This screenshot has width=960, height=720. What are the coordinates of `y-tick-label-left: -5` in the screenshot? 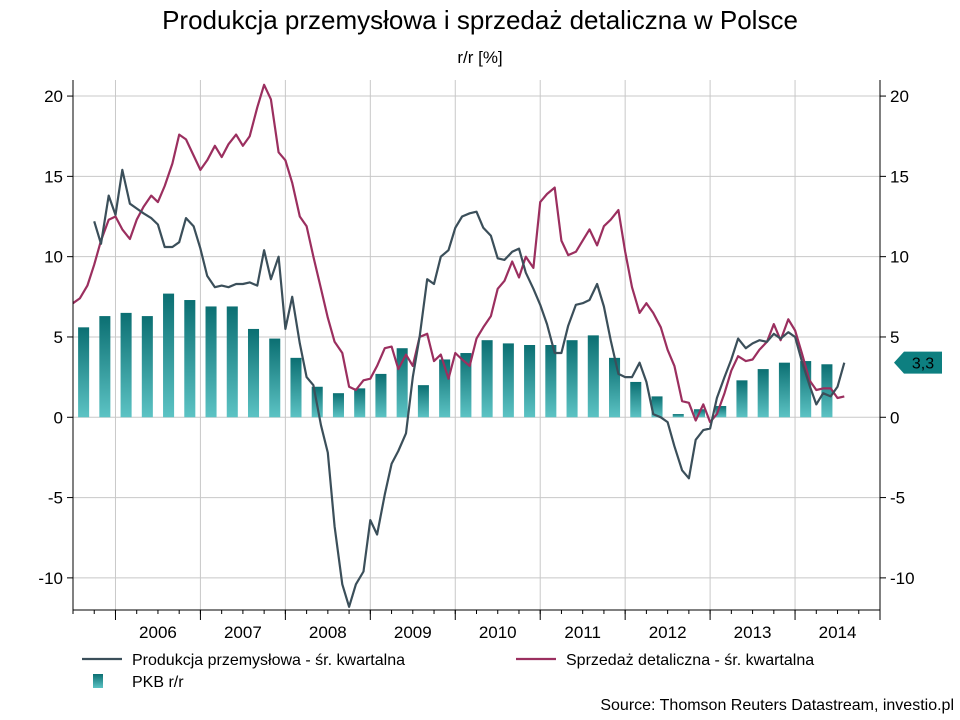 It's located at (55, 498).